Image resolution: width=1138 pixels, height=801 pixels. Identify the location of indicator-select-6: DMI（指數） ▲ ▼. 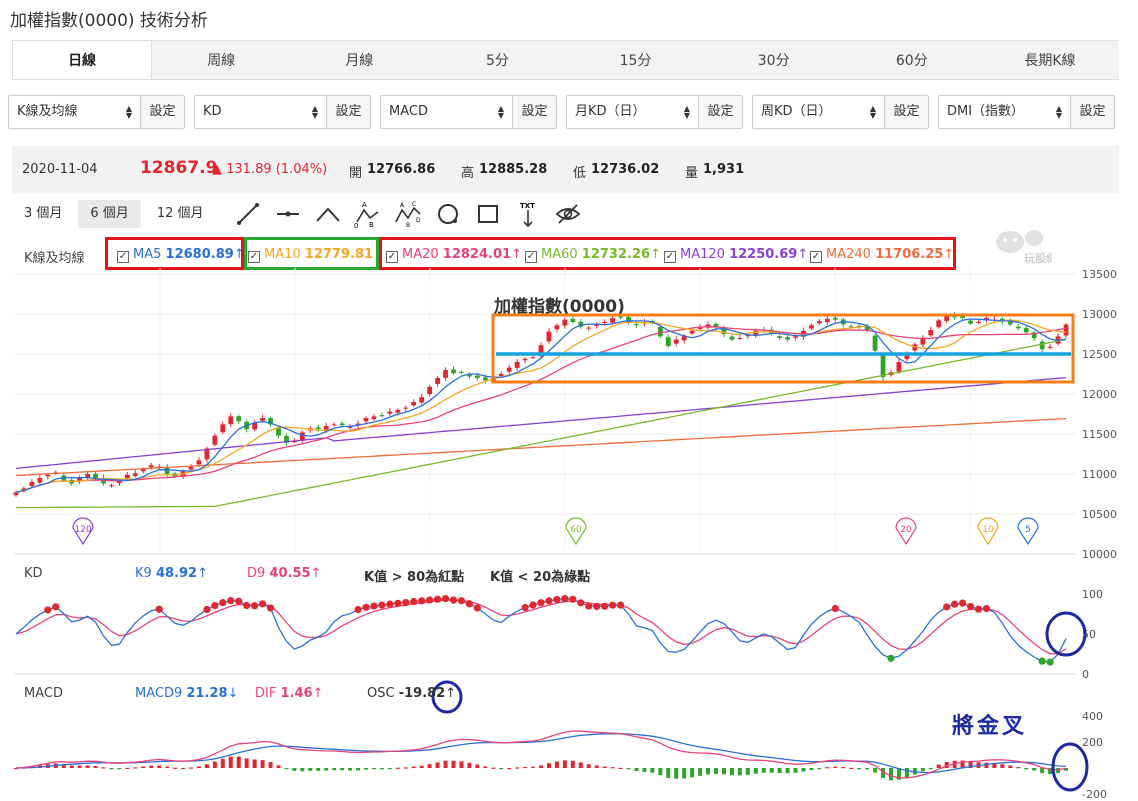
(1004, 112).